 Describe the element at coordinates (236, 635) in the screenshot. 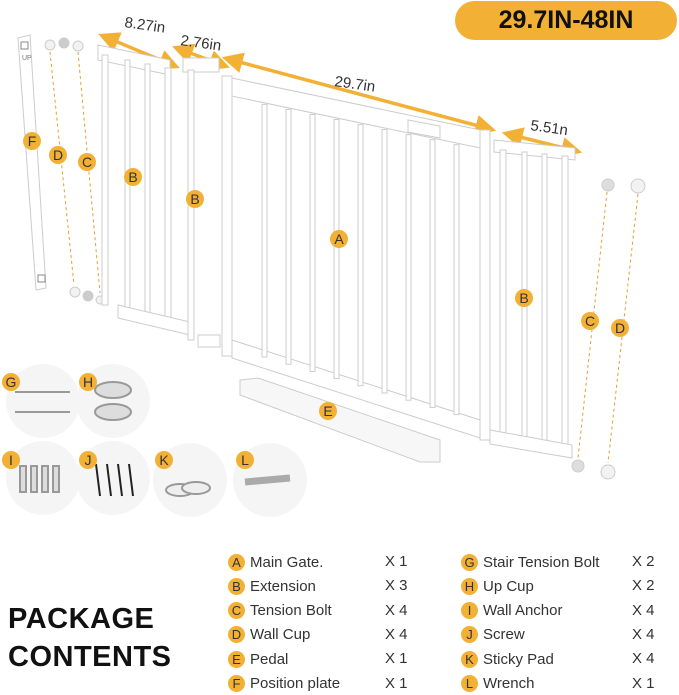

I see `part-letter: D` at that location.